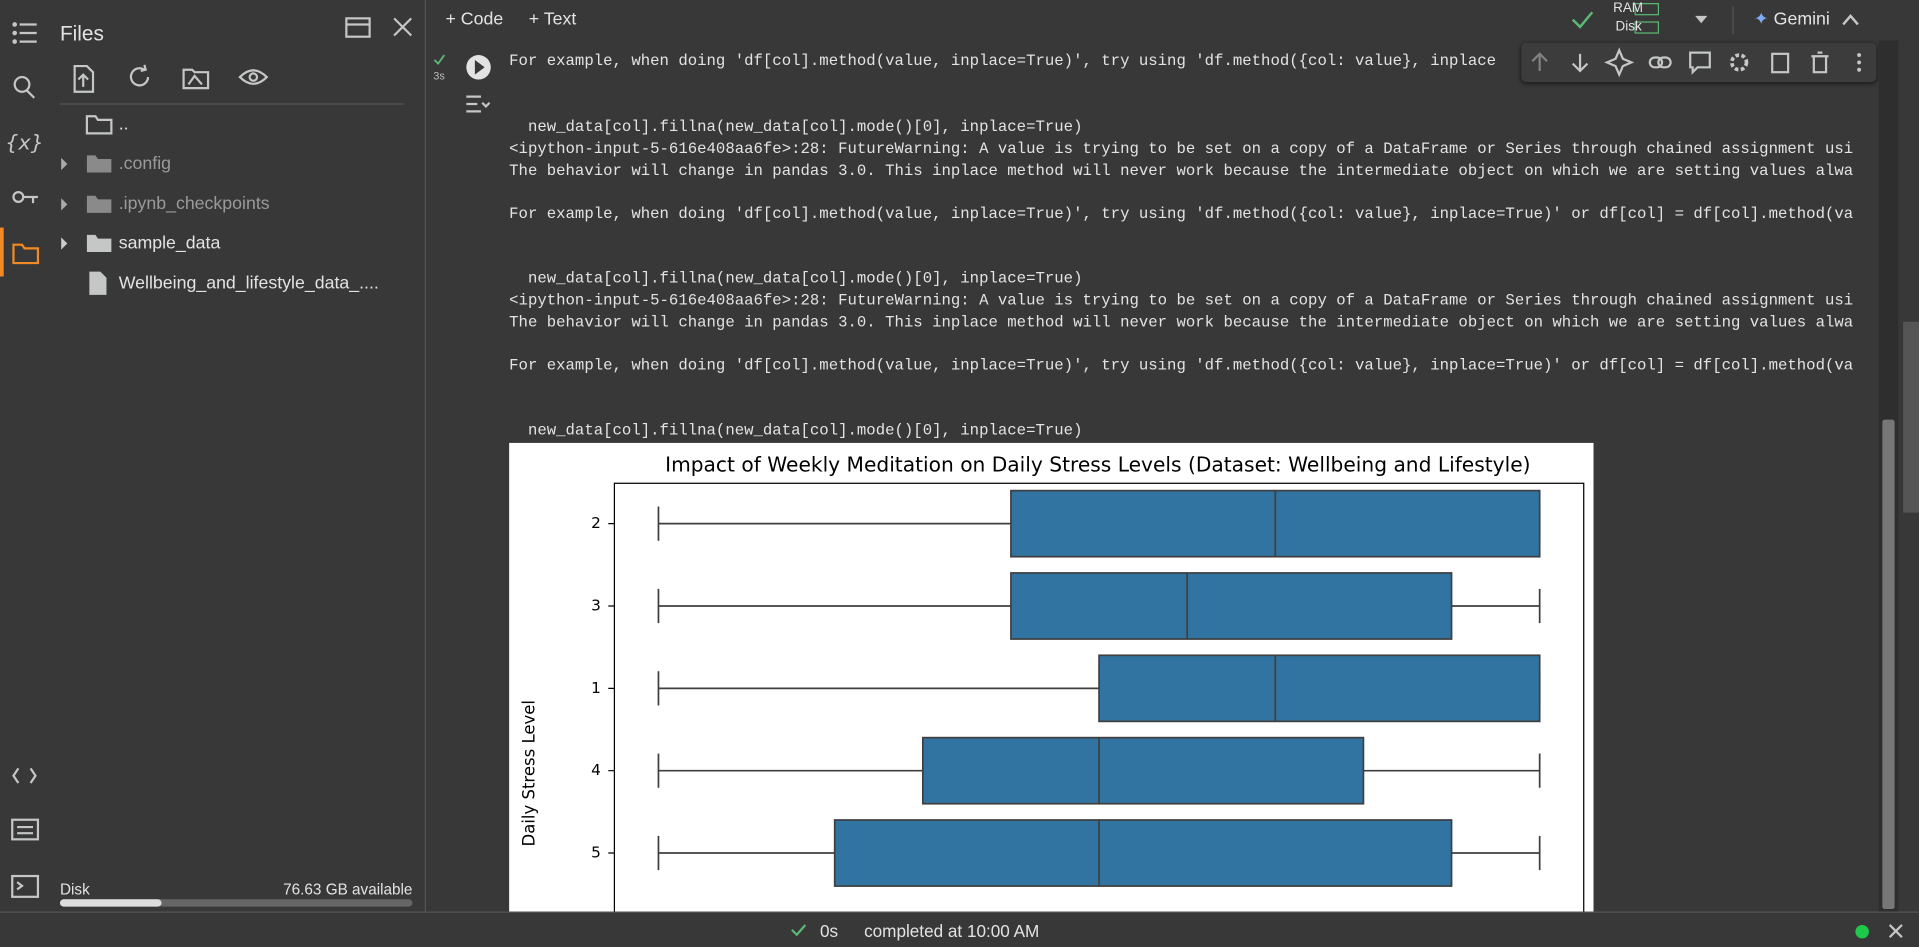 This screenshot has width=1919, height=947. Describe the element at coordinates (1628, 8) in the screenshot. I see `ram-label: RAM` at that location.